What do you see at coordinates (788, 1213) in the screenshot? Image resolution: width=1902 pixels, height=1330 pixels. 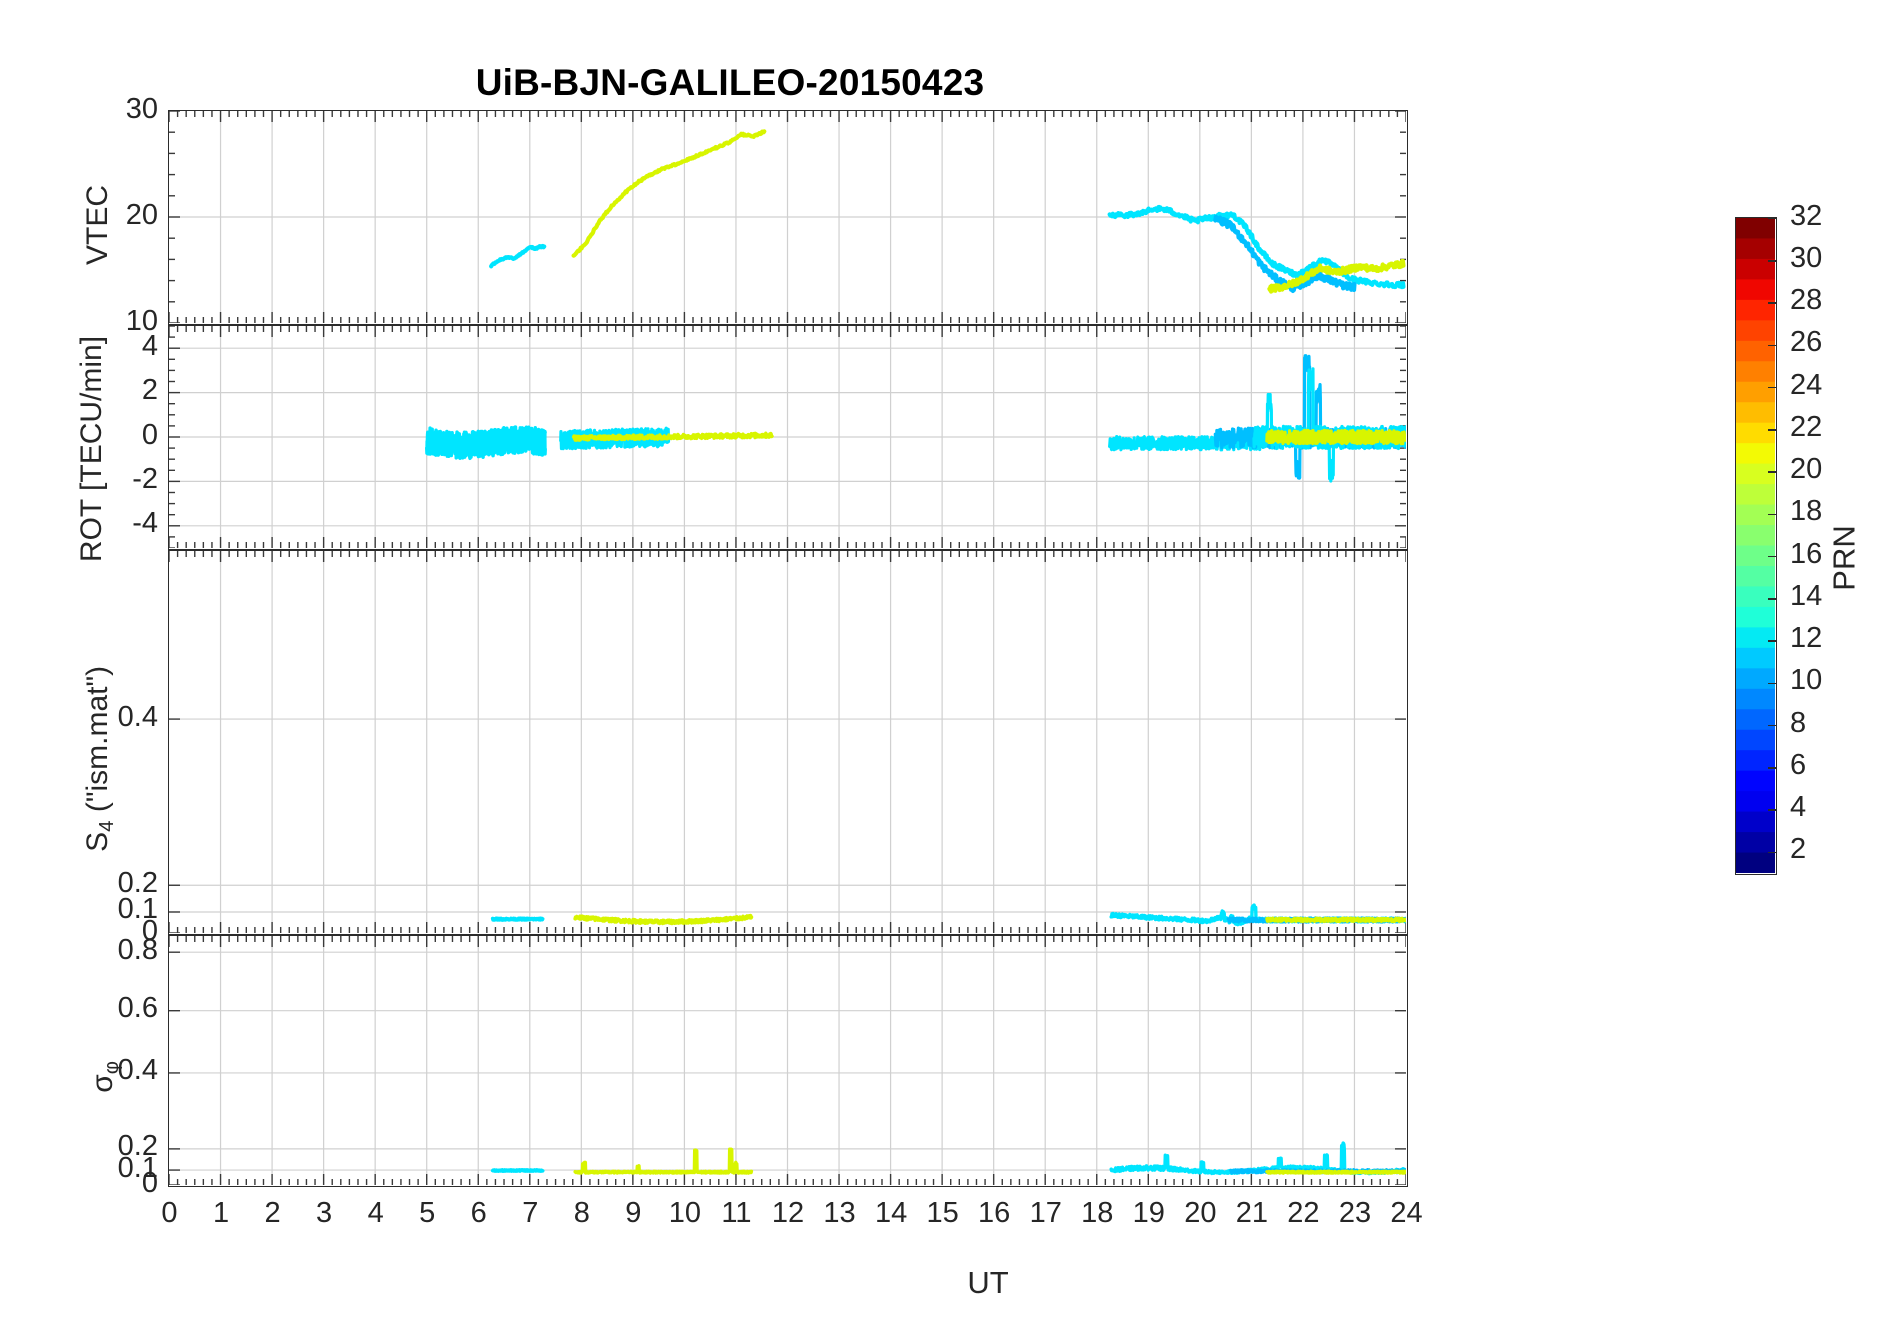 I see `xtick-12: 12` at bounding box center [788, 1213].